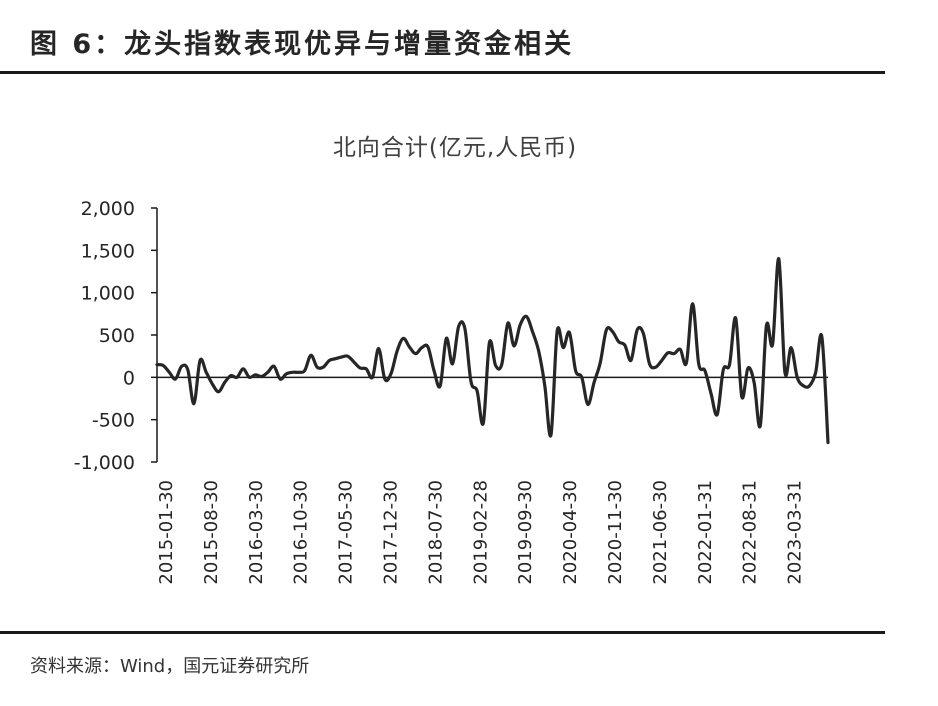 The image size is (938, 706). Describe the element at coordinates (442, 632) in the screenshot. I see `bottom-rule` at that location.